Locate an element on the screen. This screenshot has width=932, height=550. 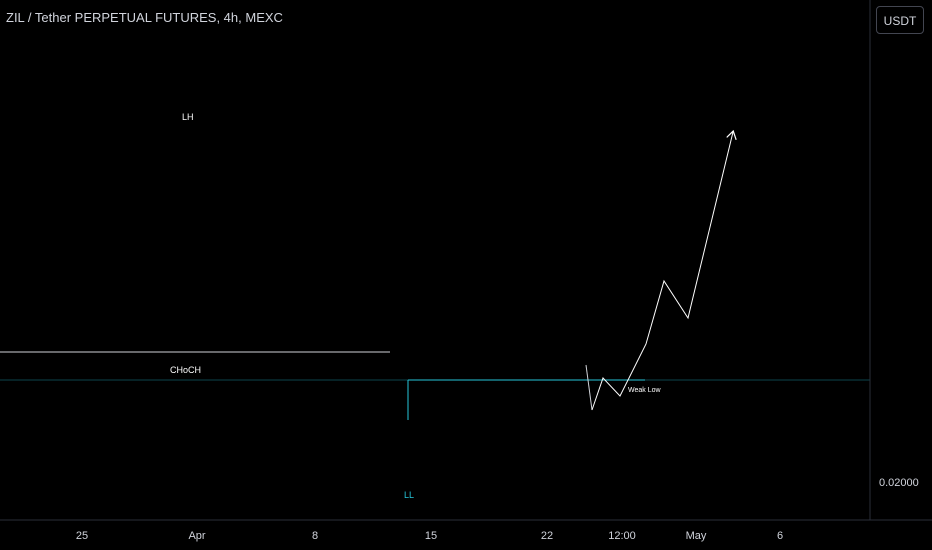
x-tick-label: 8 is located at coordinates (315, 536).